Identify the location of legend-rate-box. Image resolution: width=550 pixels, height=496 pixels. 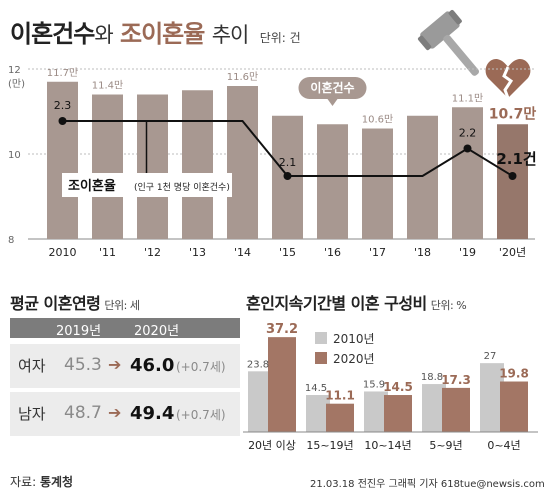
(147, 185).